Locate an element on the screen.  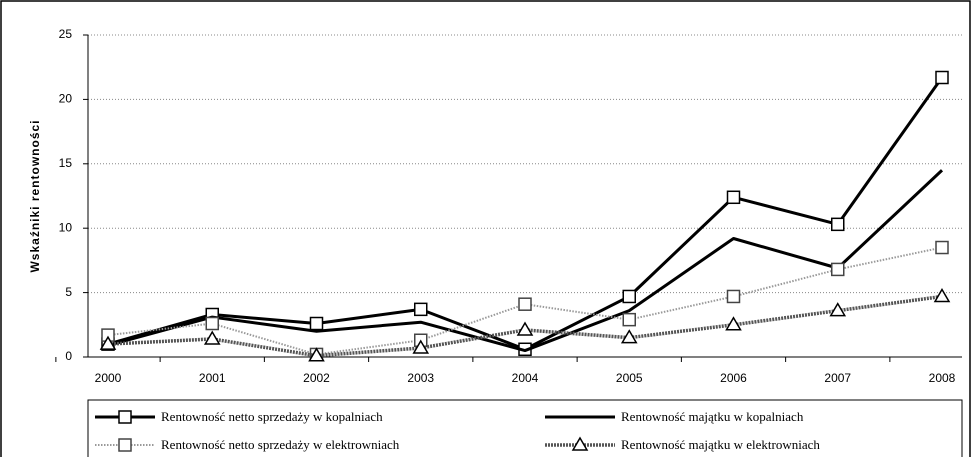
y-tick-label: 10 is located at coordinates (66, 227).